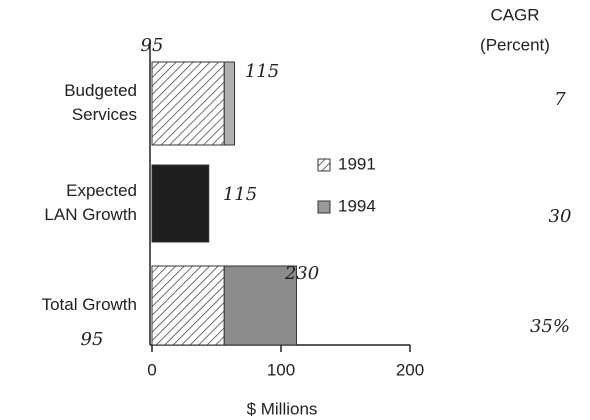  I want to click on x-axis-label: $ Millions, so click(282, 408).